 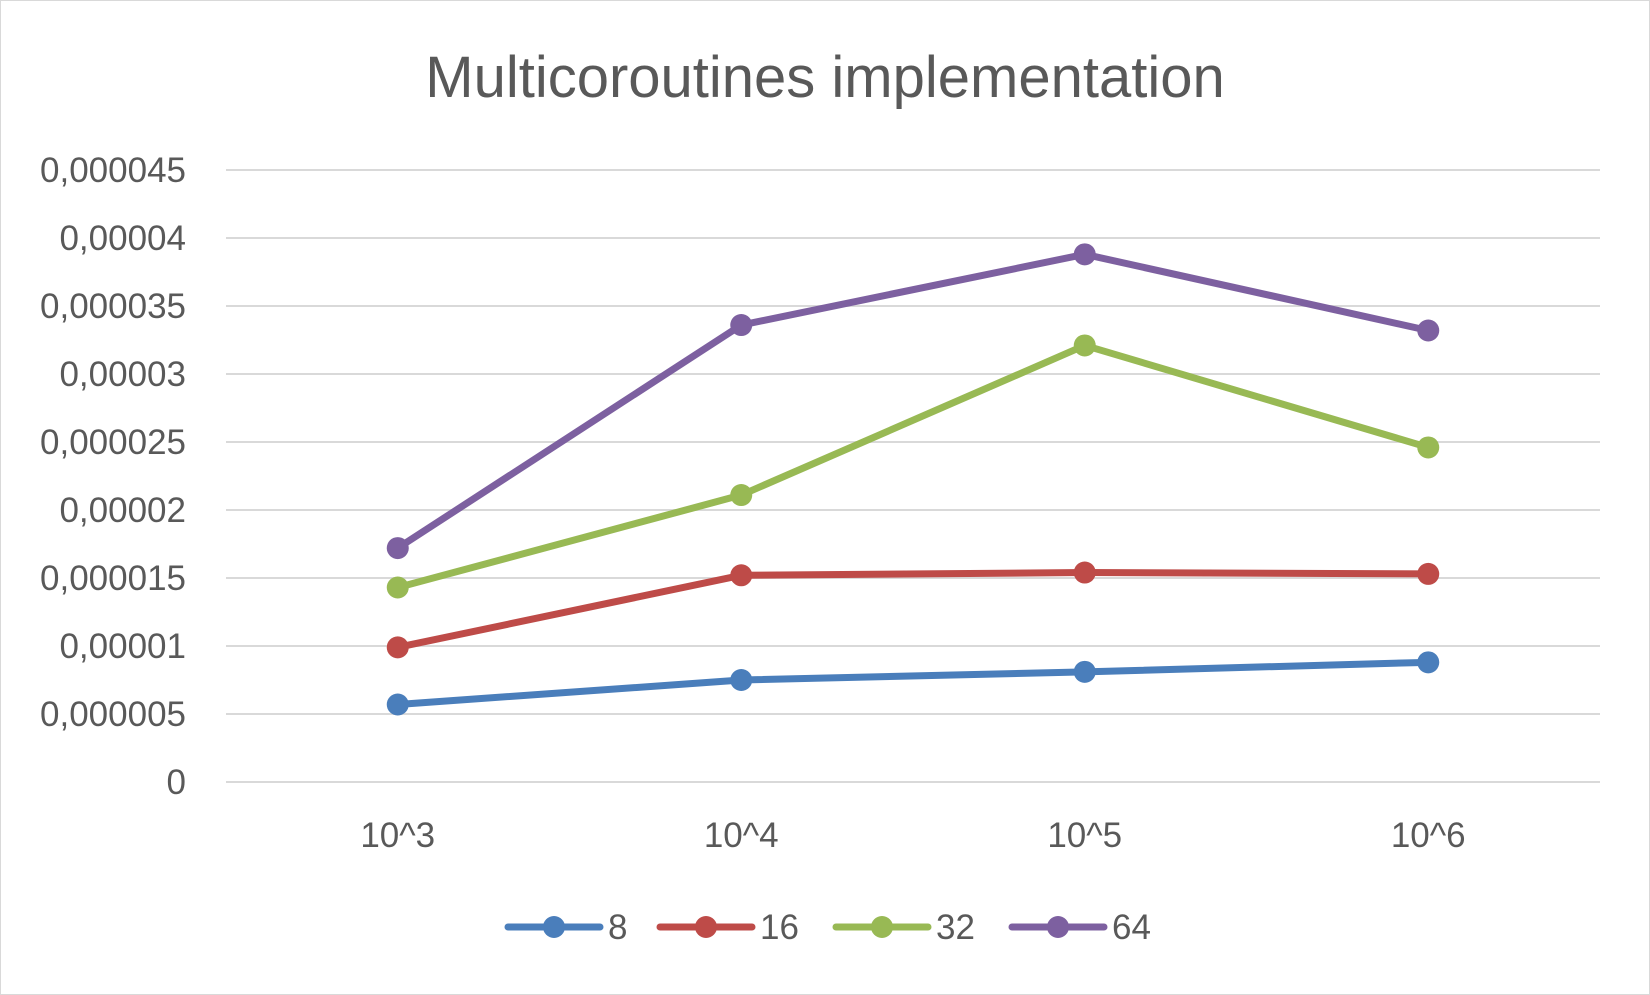 What do you see at coordinates (1131, 927) in the screenshot?
I see `legend-label: 64` at bounding box center [1131, 927].